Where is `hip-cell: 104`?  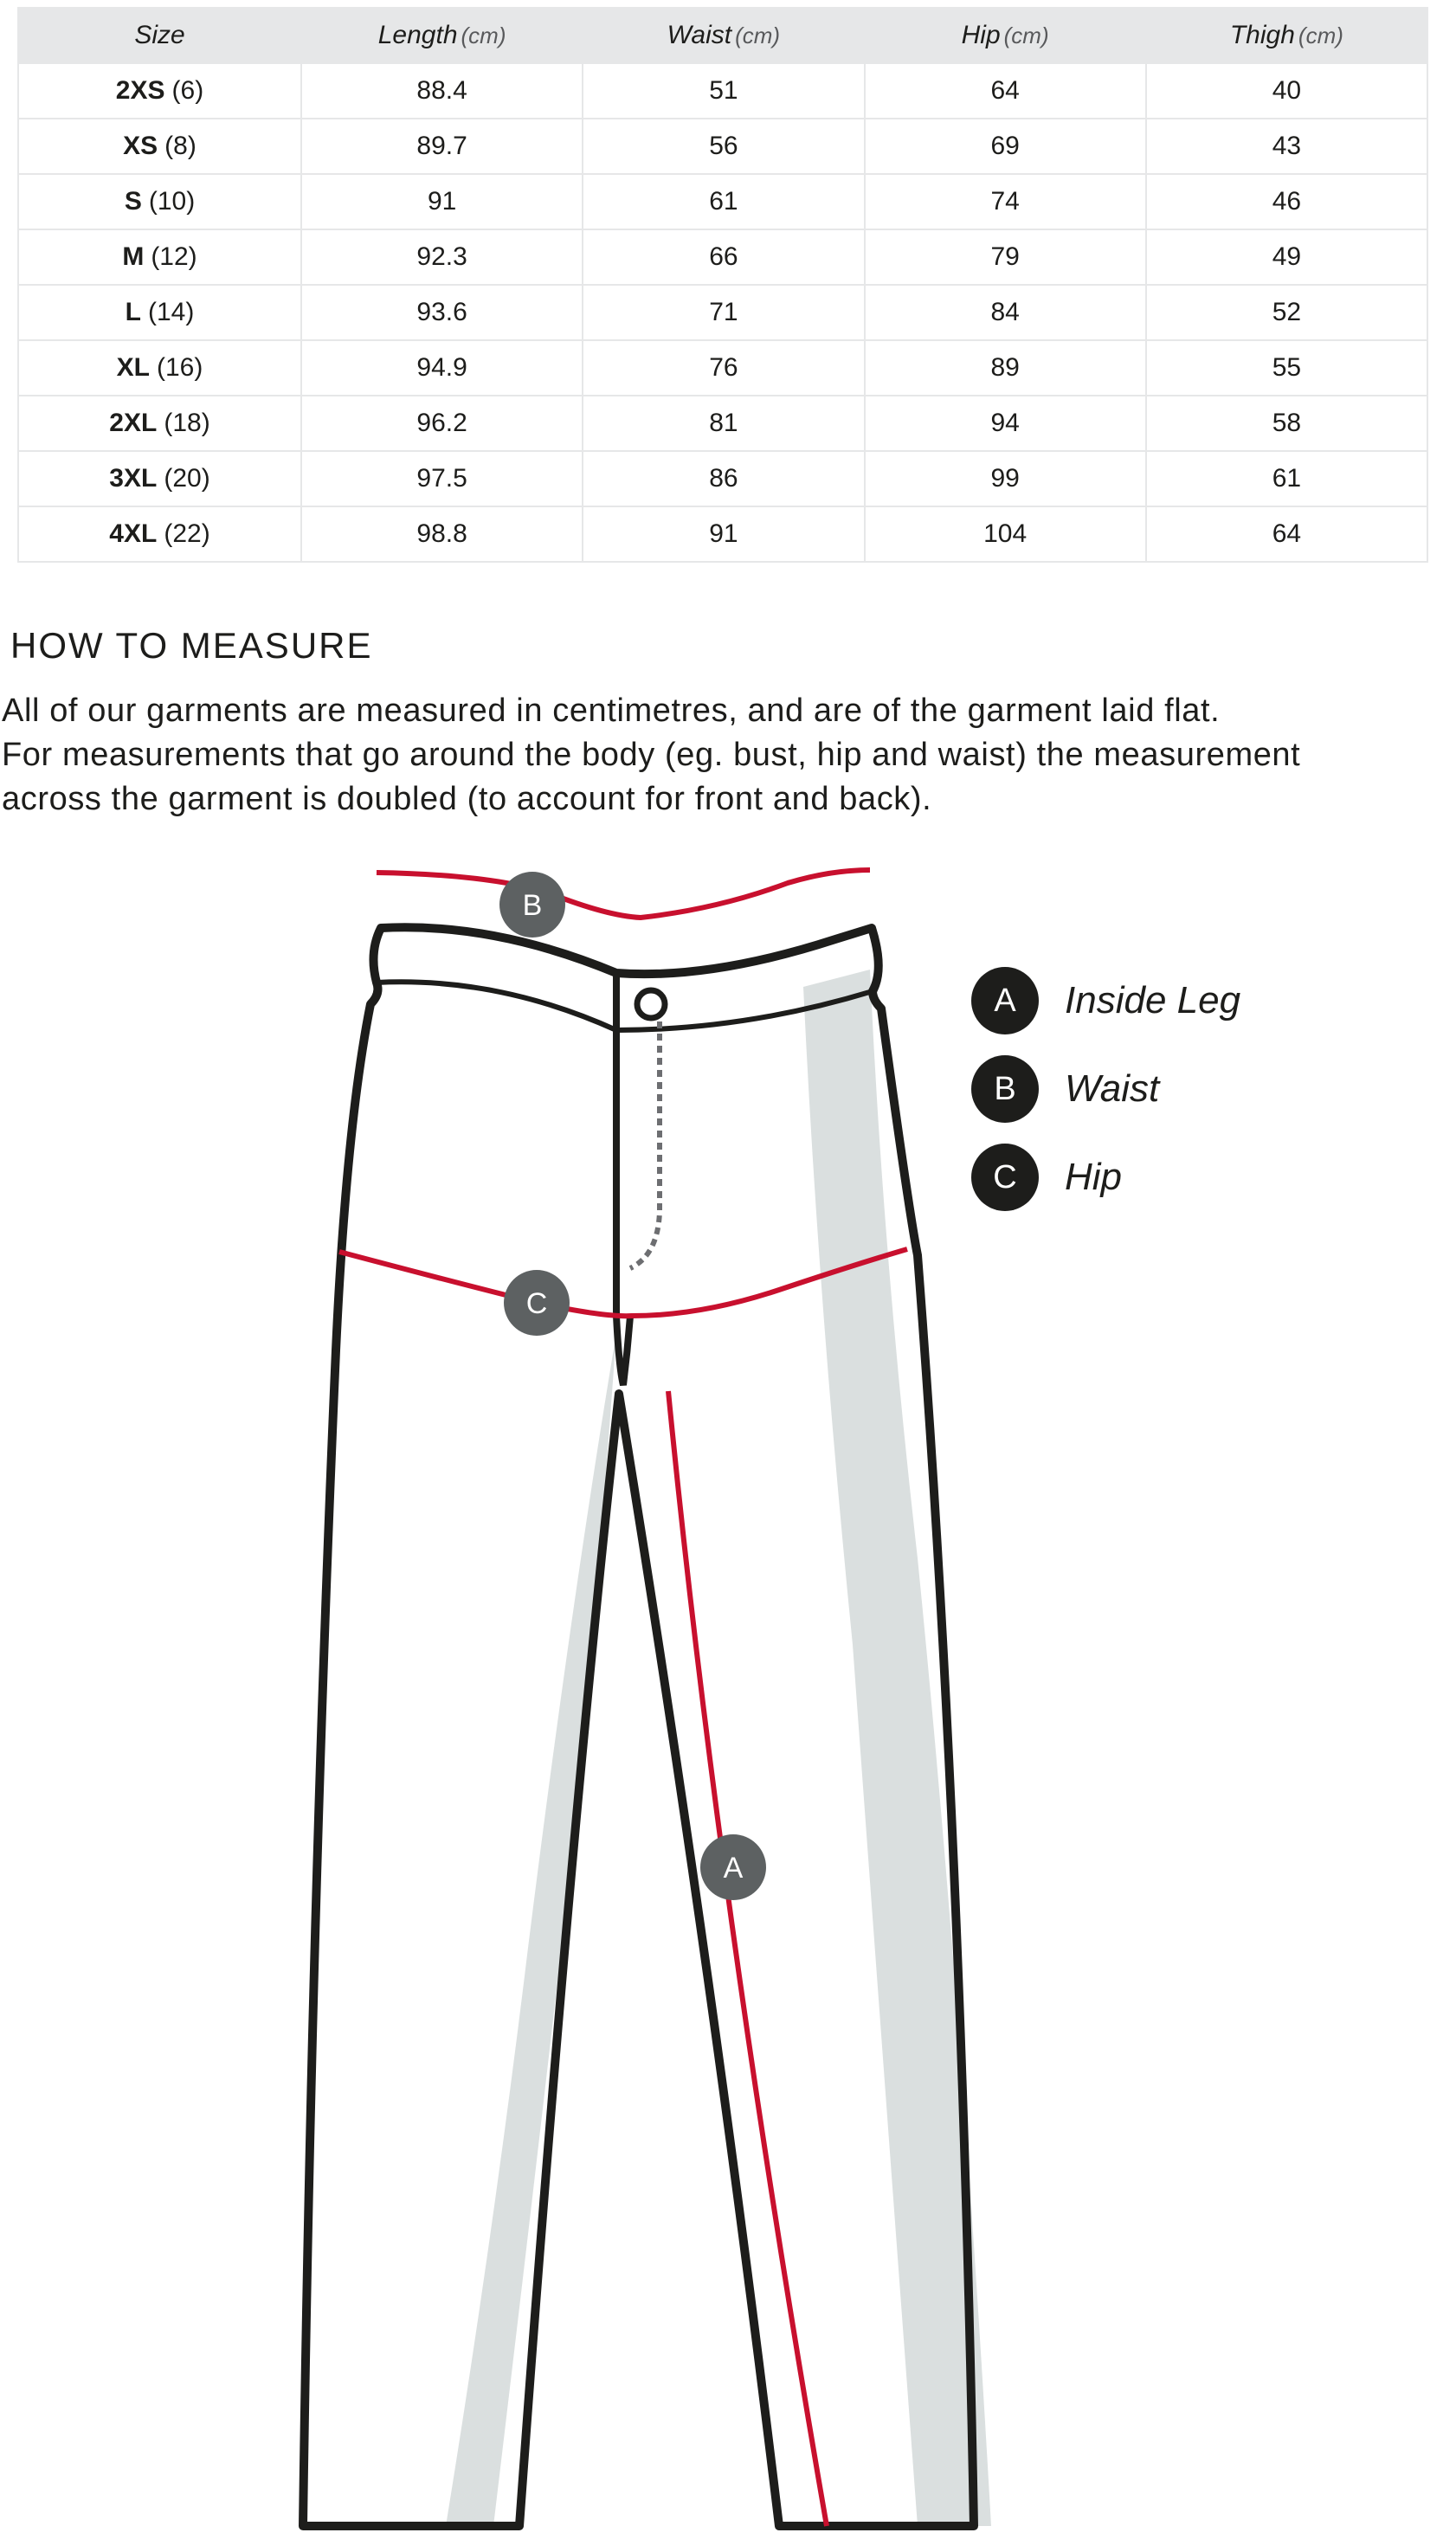 hip-cell: 104 is located at coordinates (1005, 534).